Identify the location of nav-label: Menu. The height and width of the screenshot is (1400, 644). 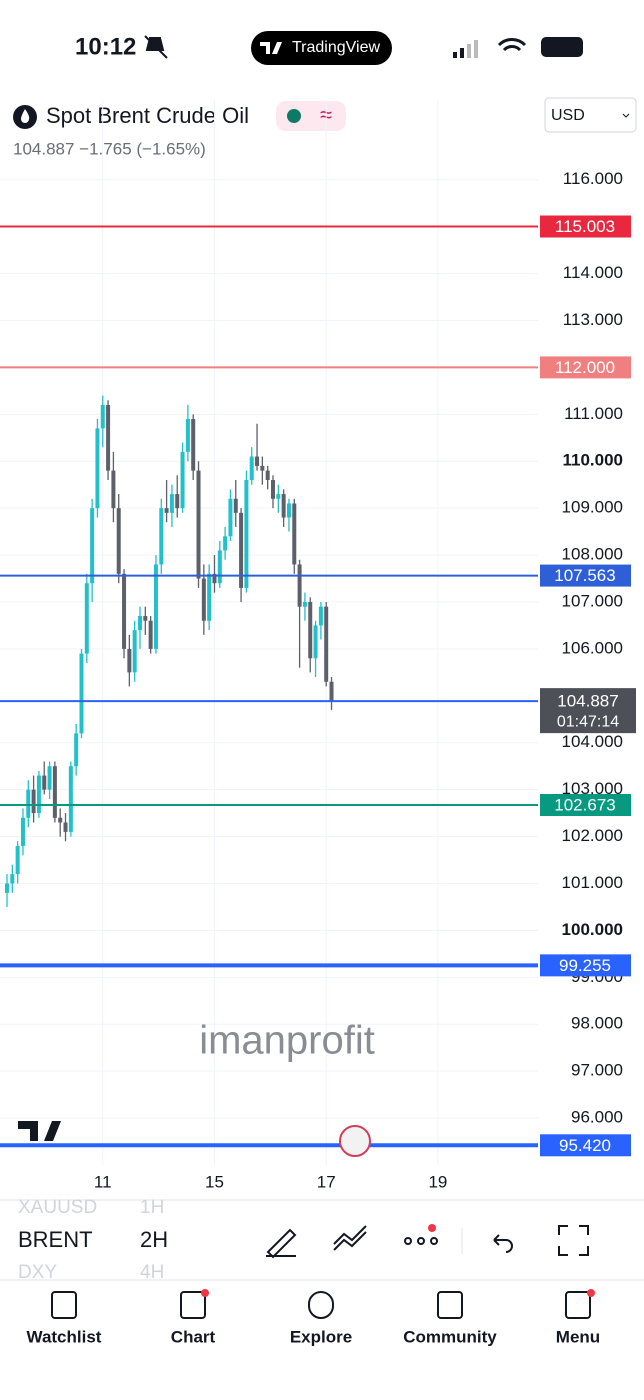
(578, 1336).